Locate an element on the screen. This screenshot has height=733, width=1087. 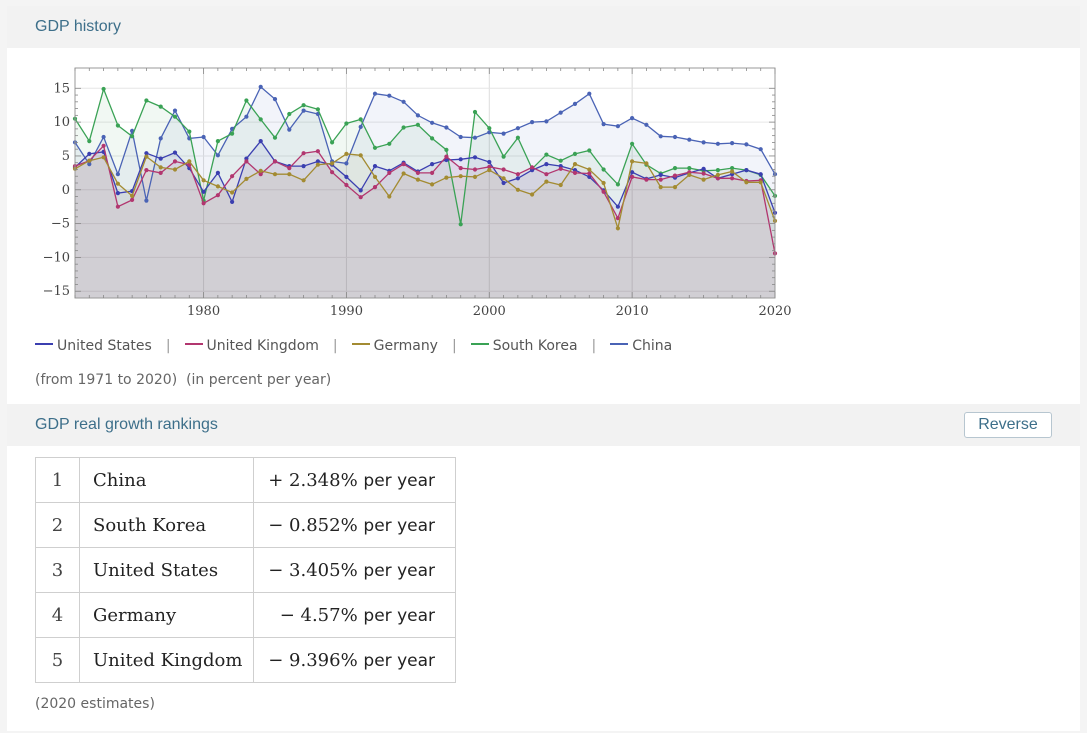
legend-item-united-states: United States is located at coordinates (93, 346).